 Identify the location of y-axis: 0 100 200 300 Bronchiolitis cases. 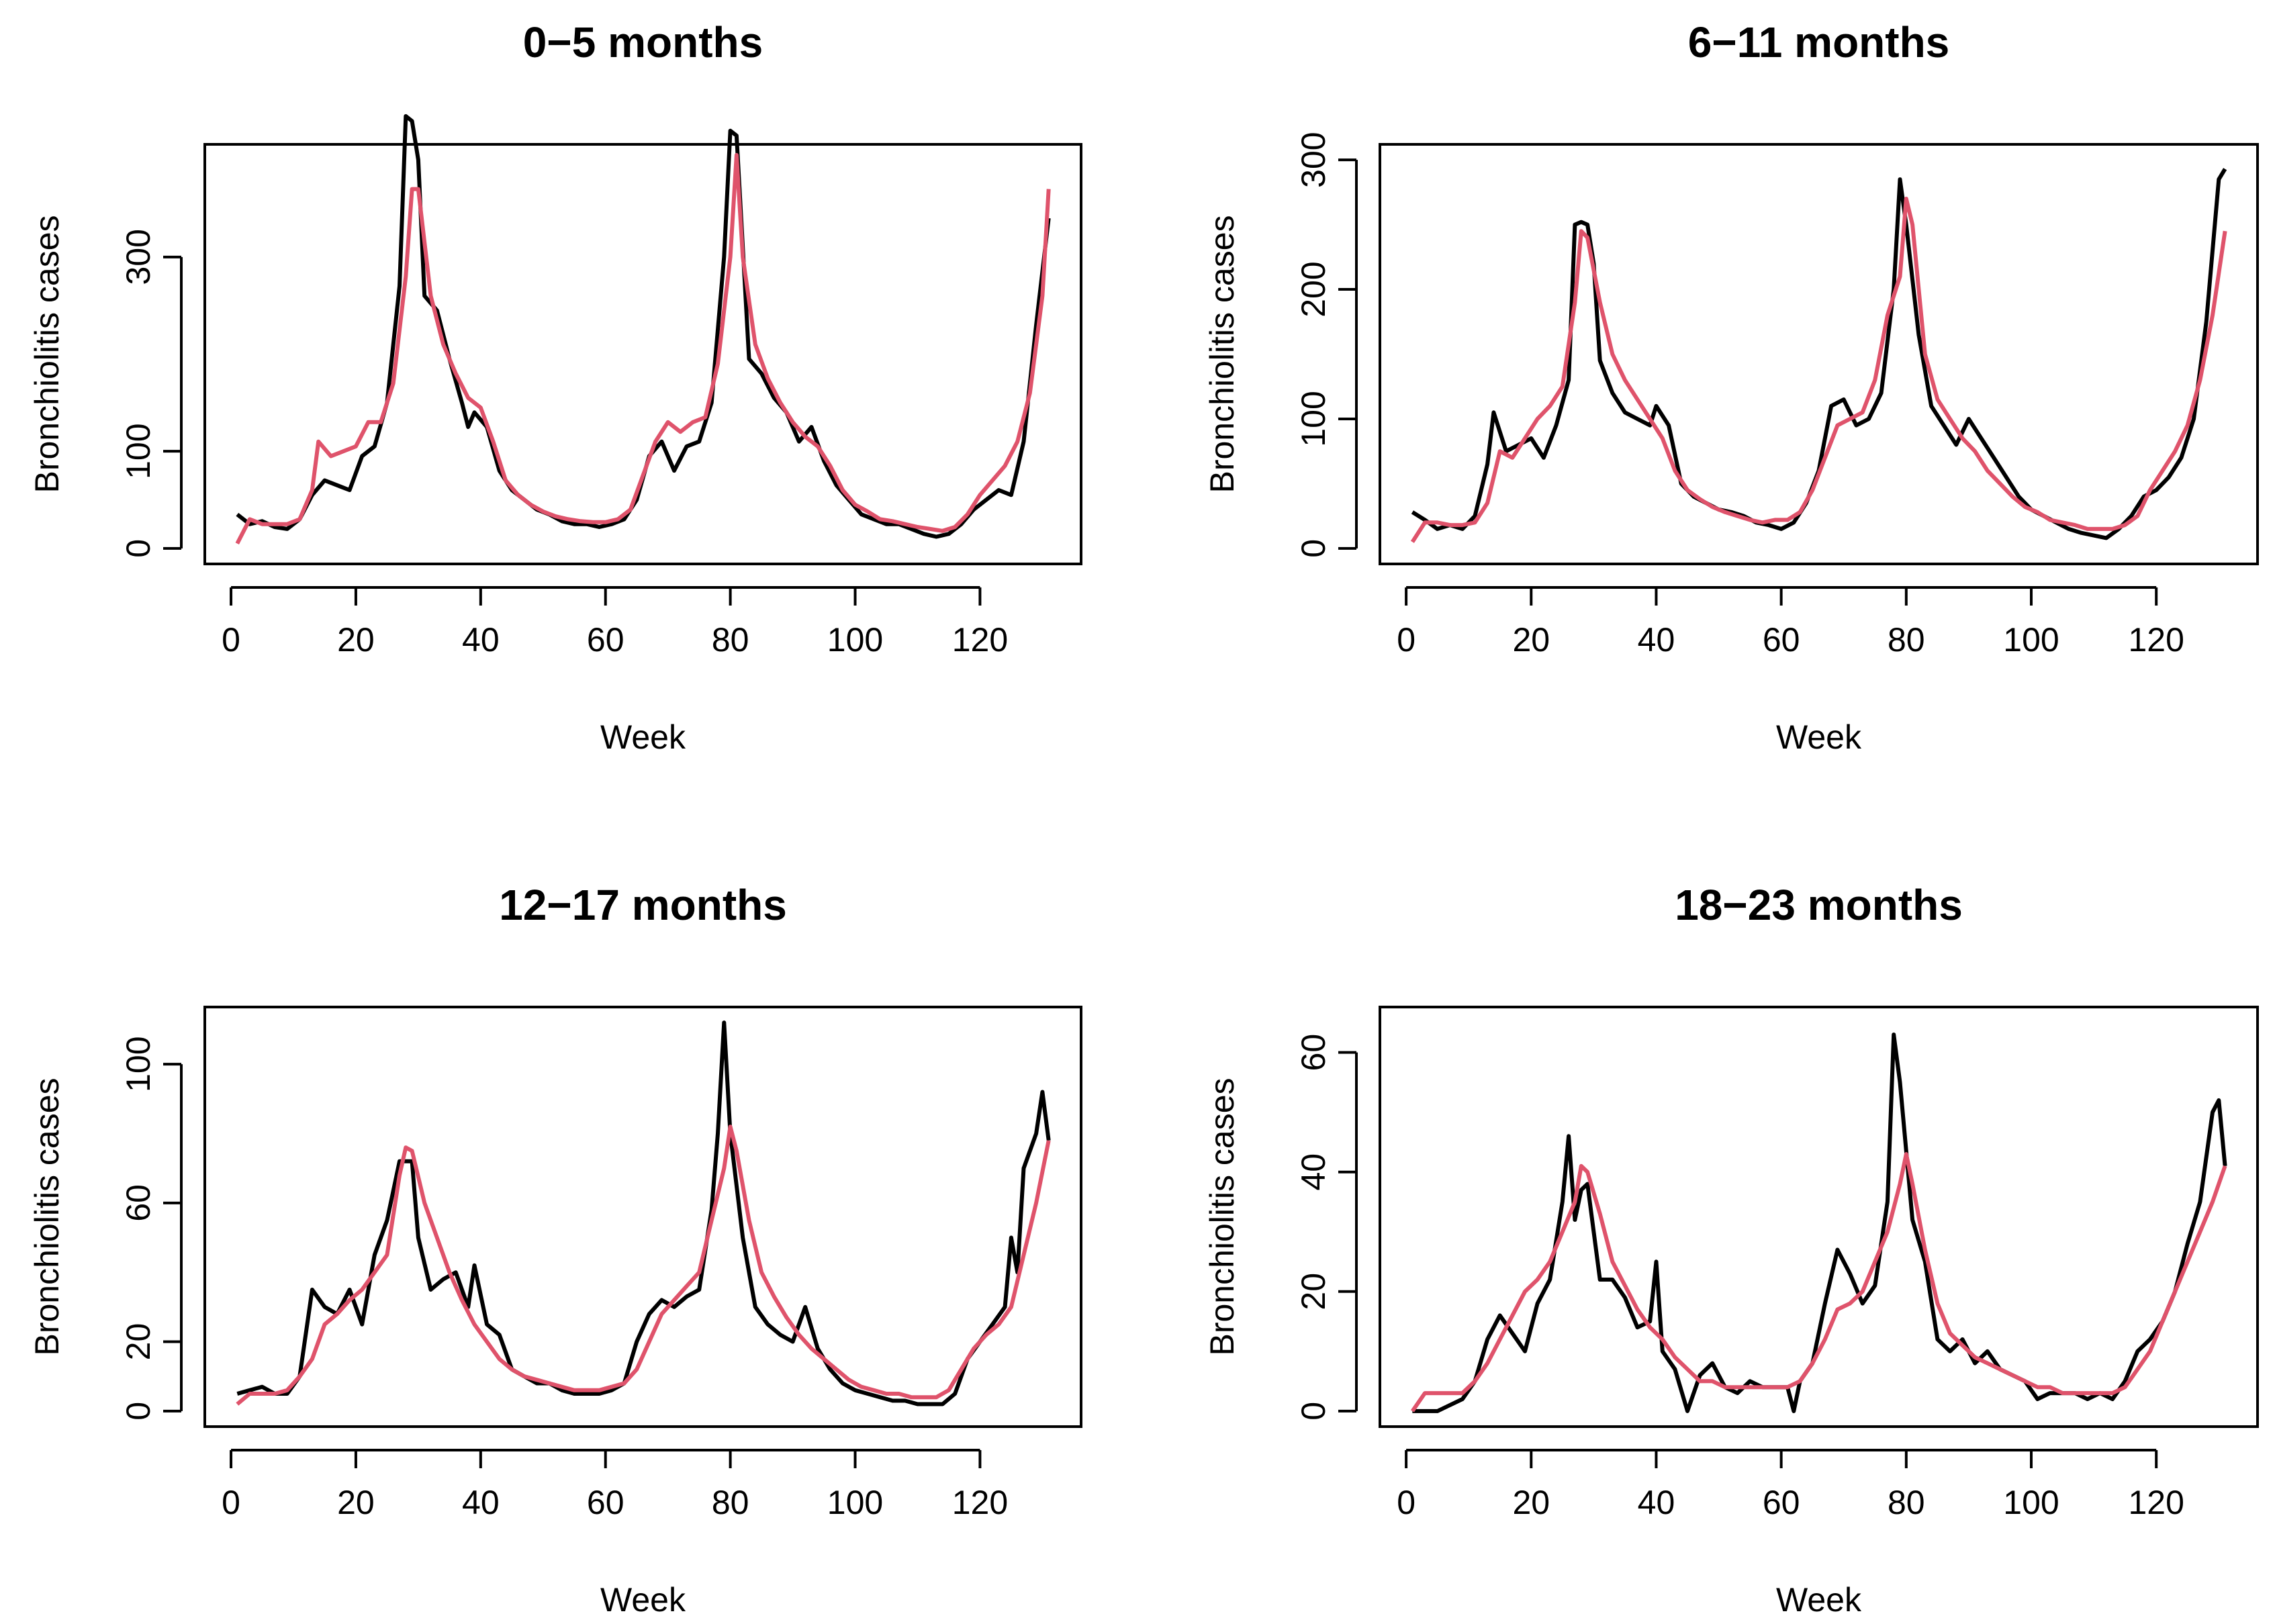
(1280, 345).